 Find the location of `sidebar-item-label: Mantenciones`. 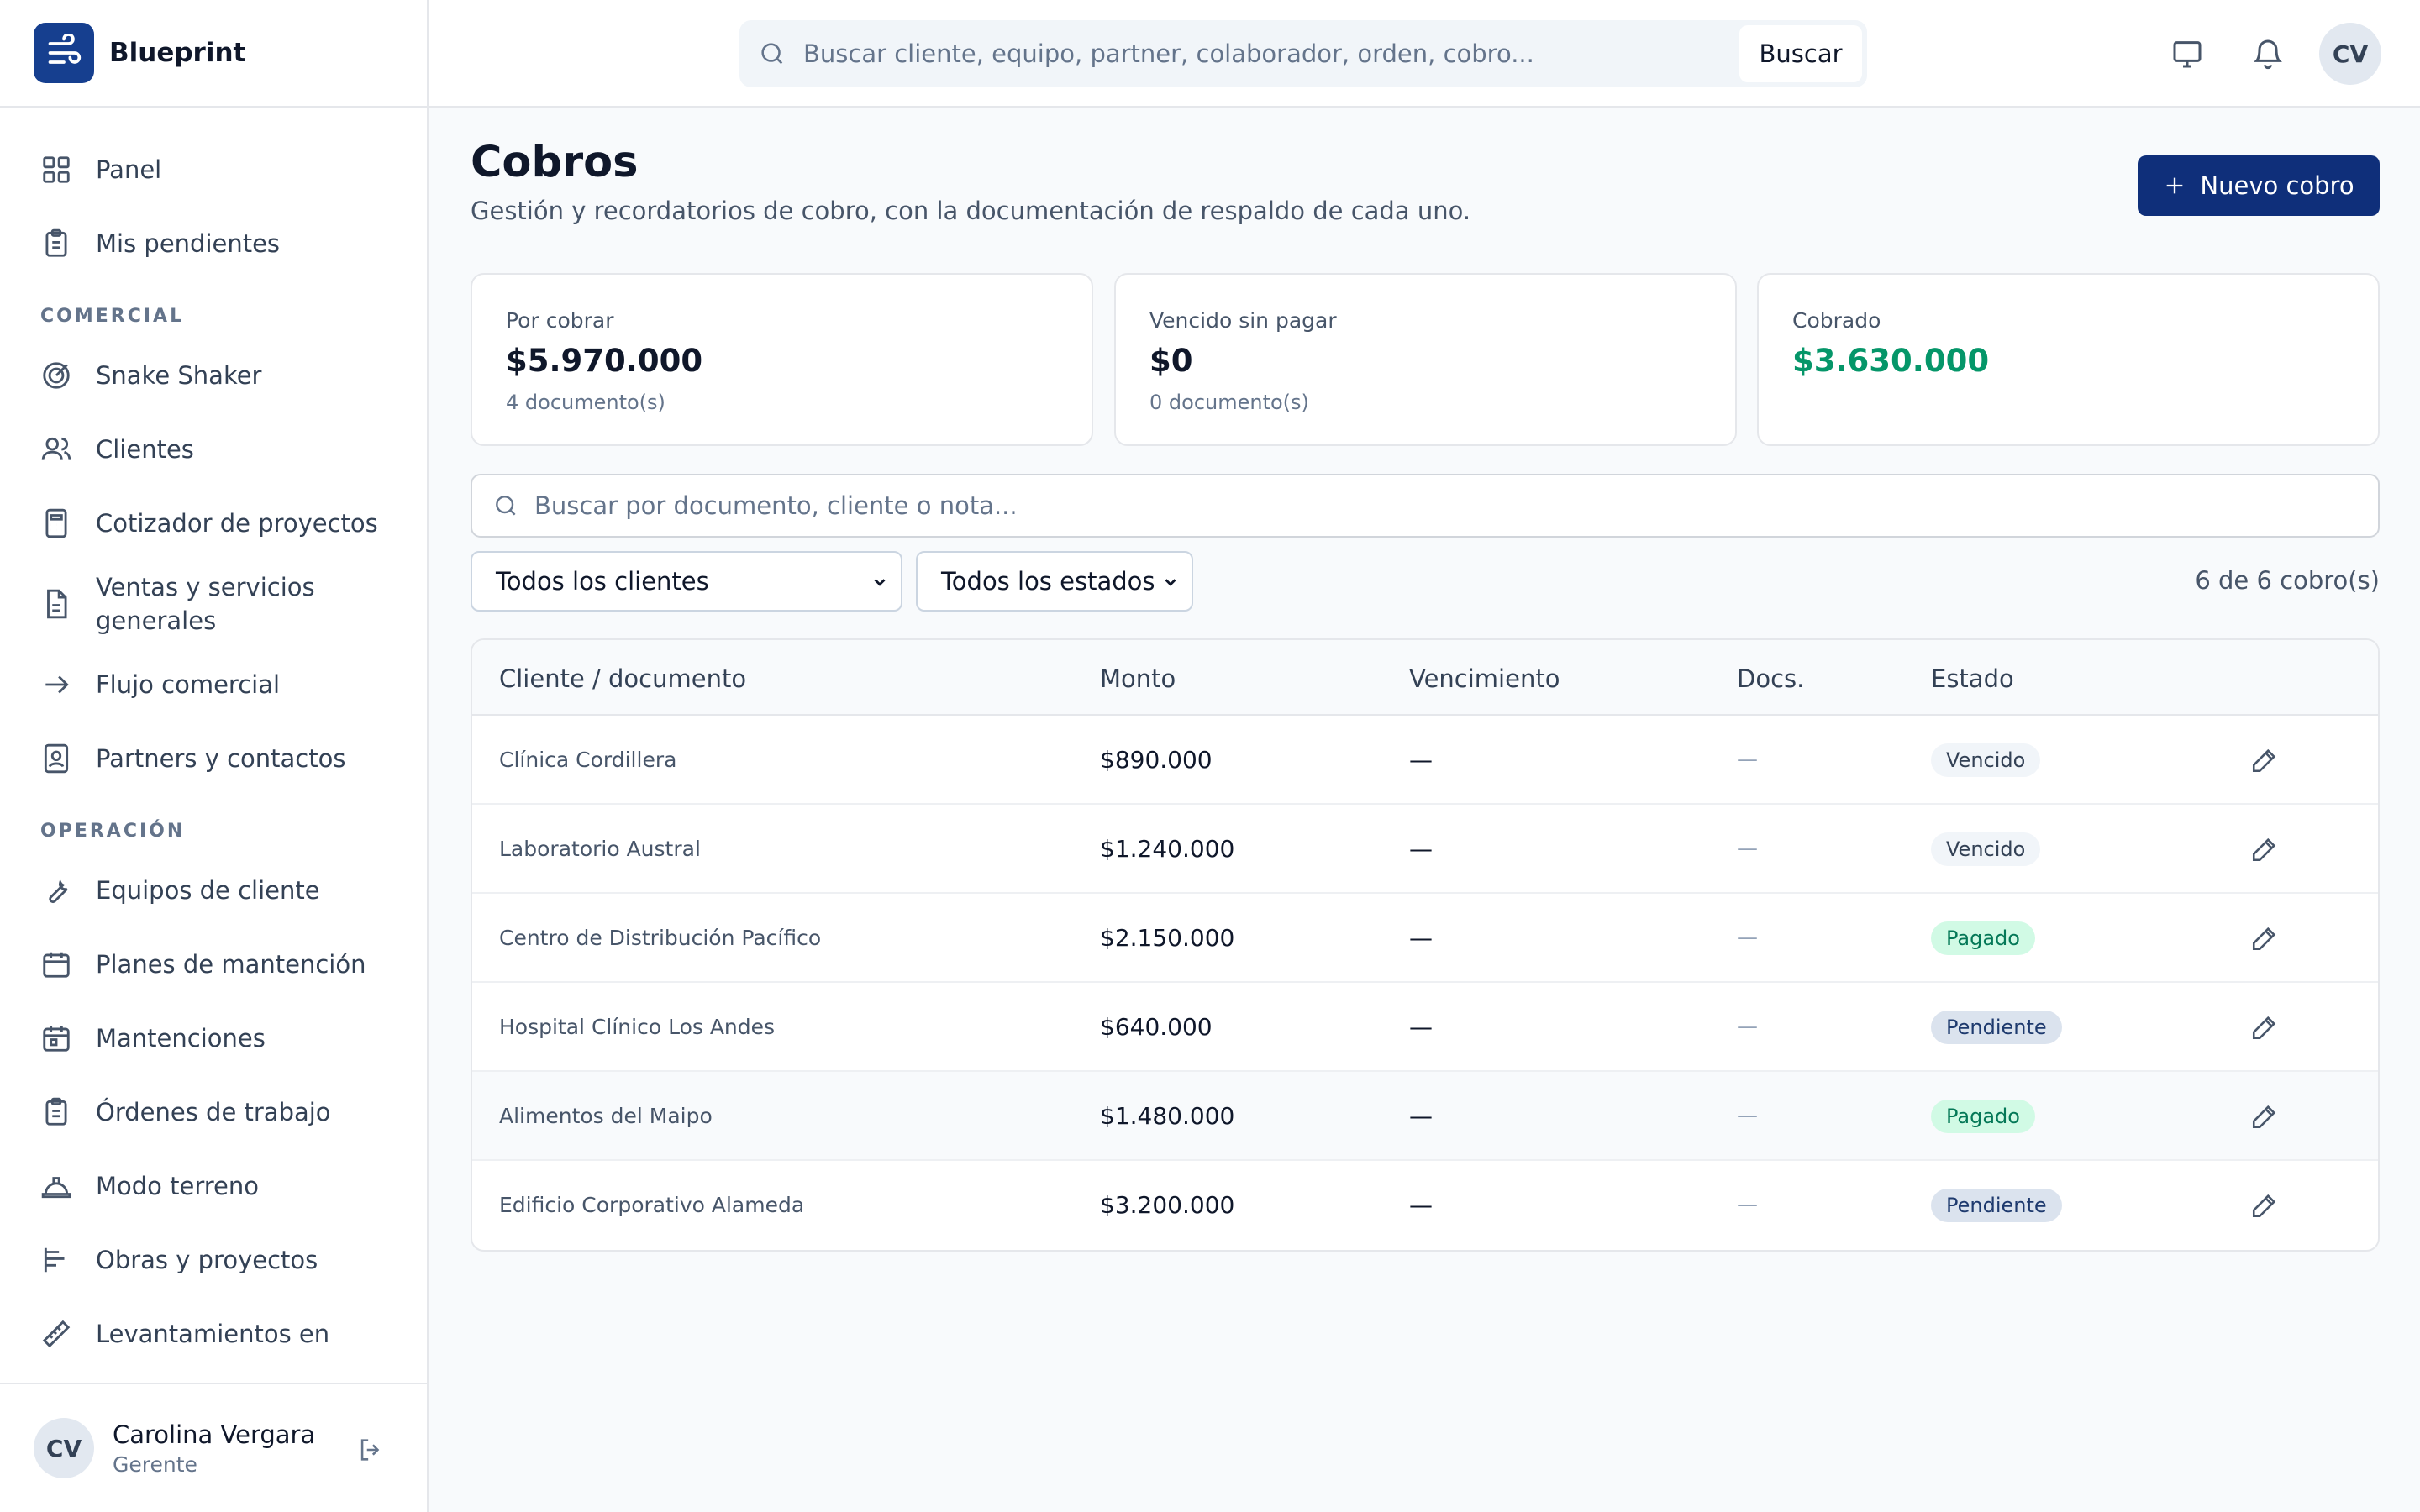

sidebar-item-label: Mantenciones is located at coordinates (181, 1038).